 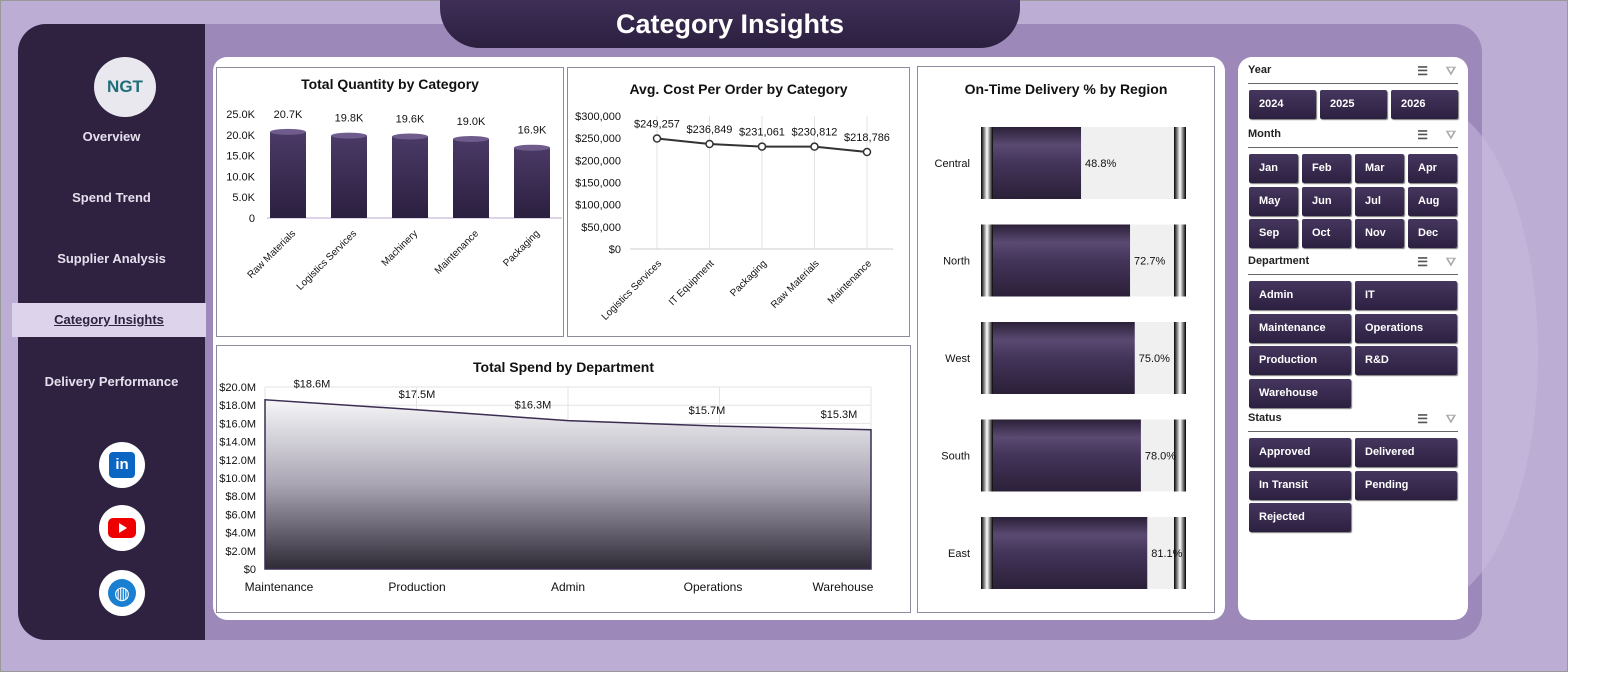 I want to click on y-tick-label: 10.0K, so click(x=240, y=177).